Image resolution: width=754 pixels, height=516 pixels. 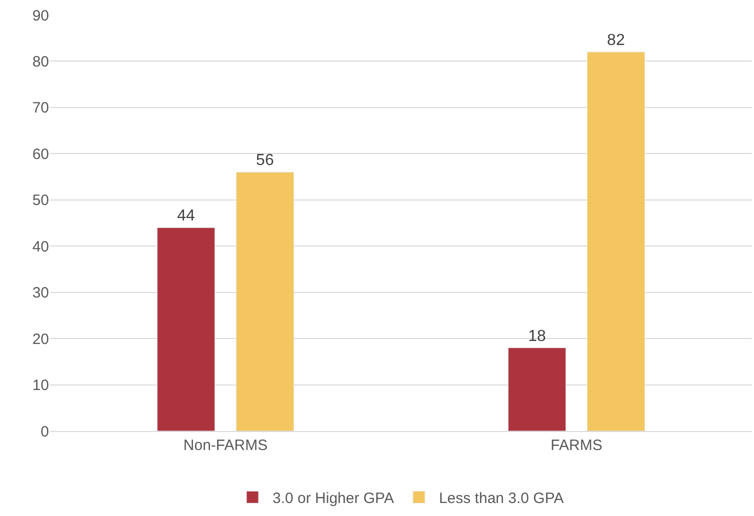 What do you see at coordinates (40, 61) in the screenshot?
I see `y-tick-label: 80` at bounding box center [40, 61].